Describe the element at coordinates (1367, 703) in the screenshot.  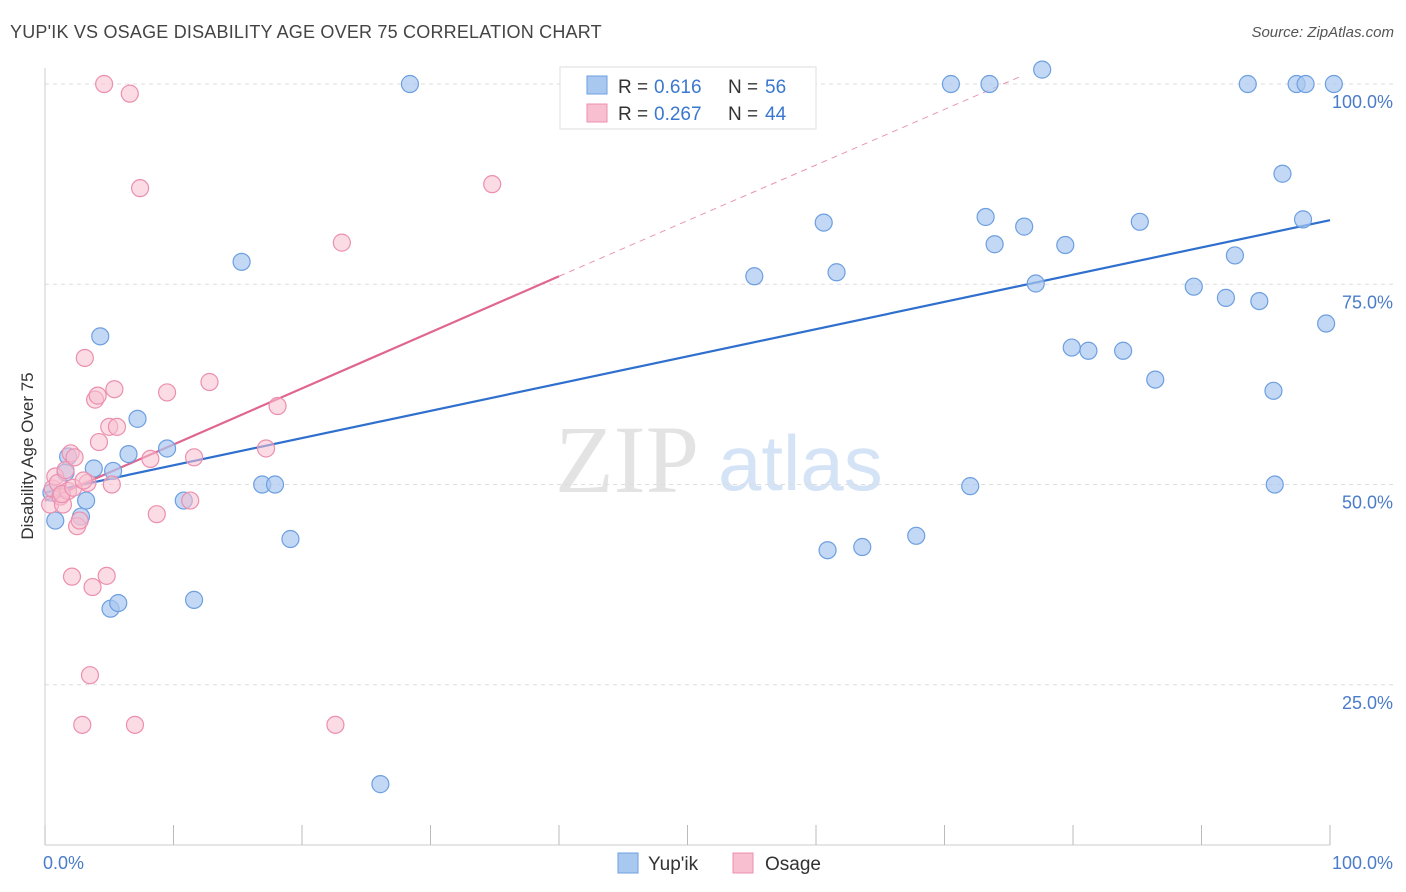
I see `y-tick-label-25: 25.0%` at that location.